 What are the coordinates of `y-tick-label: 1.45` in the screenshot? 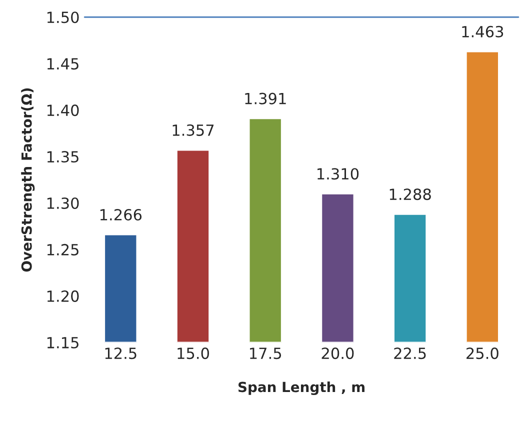 It's located at (62, 64).